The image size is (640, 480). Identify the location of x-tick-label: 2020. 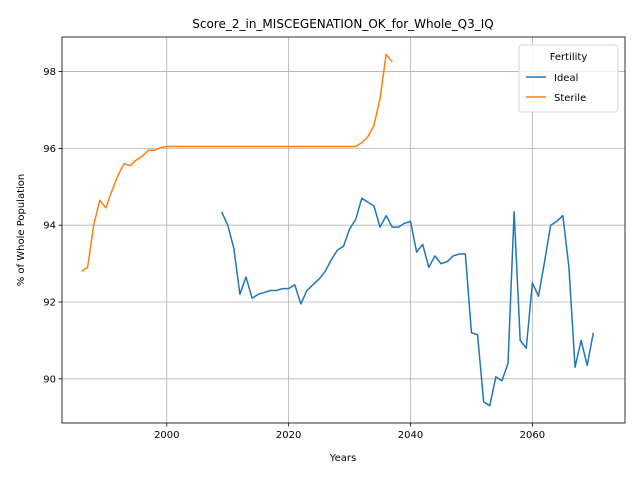
(288, 435).